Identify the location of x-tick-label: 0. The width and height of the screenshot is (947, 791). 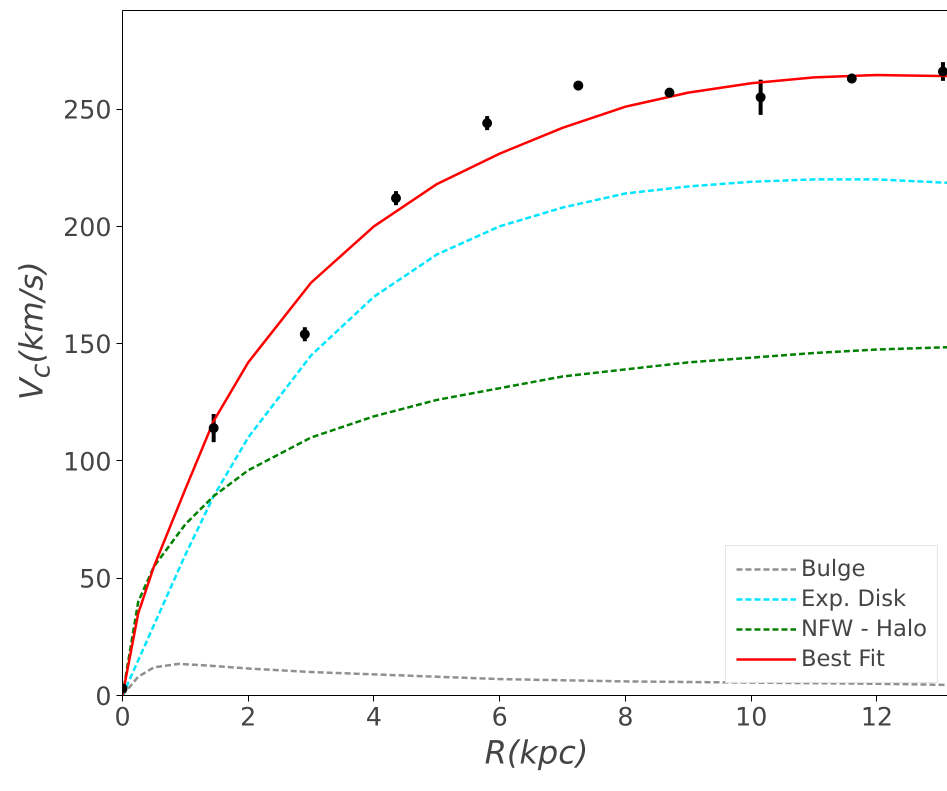
(122, 717).